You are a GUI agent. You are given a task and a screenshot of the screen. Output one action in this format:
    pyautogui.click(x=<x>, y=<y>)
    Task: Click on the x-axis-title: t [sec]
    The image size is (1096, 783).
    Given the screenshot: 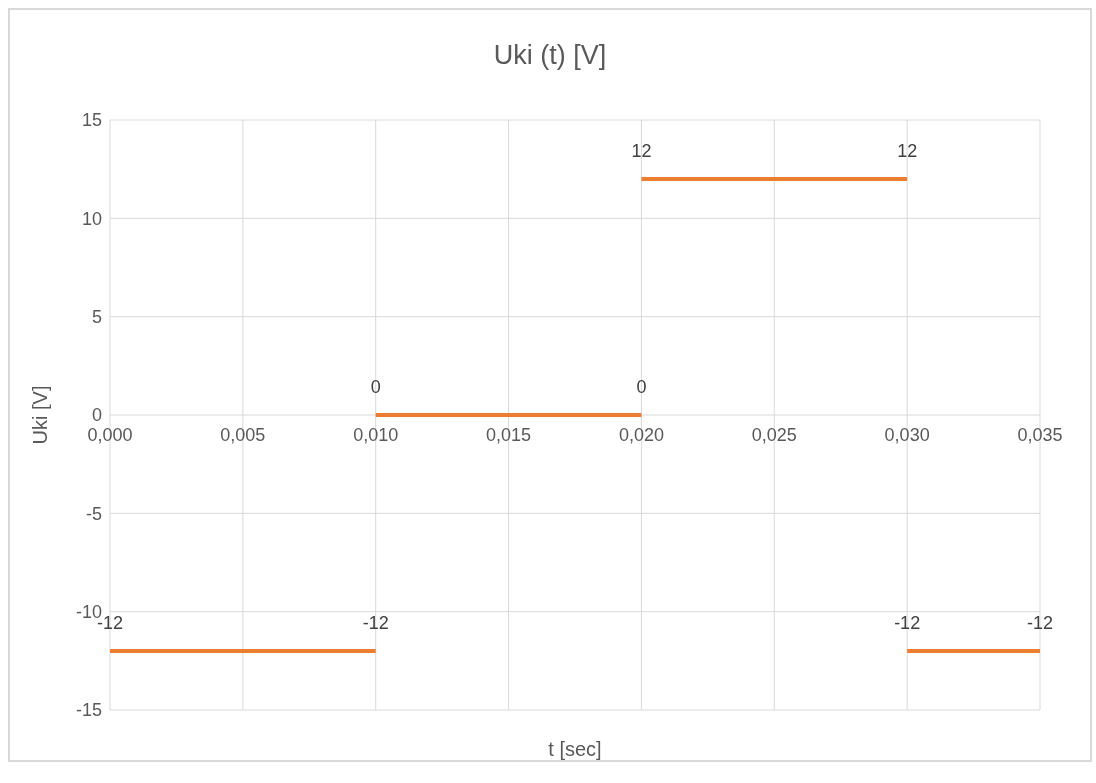 What is the action you would take?
    pyautogui.click(x=575, y=749)
    